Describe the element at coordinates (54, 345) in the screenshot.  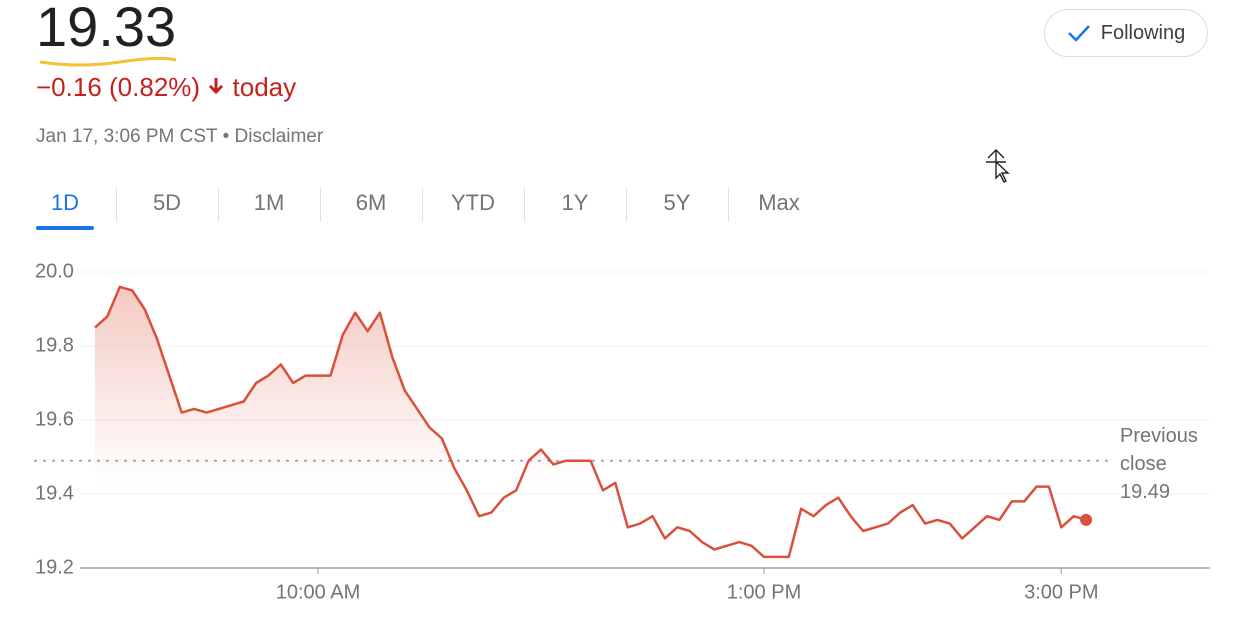
I see `y-tick-label: 19.8` at that location.